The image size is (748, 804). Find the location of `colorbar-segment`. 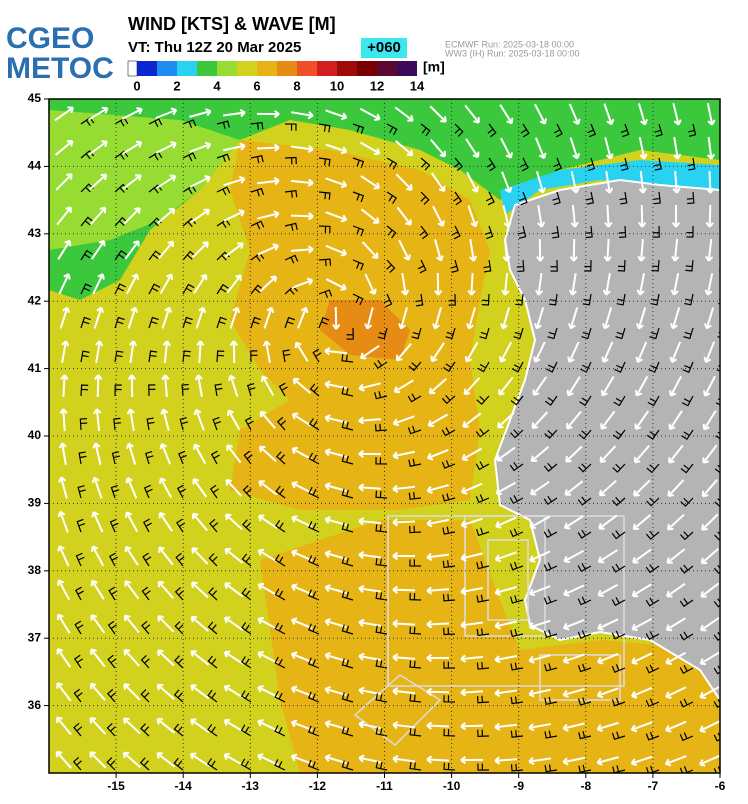

colorbar-segment is located at coordinates (367, 68).